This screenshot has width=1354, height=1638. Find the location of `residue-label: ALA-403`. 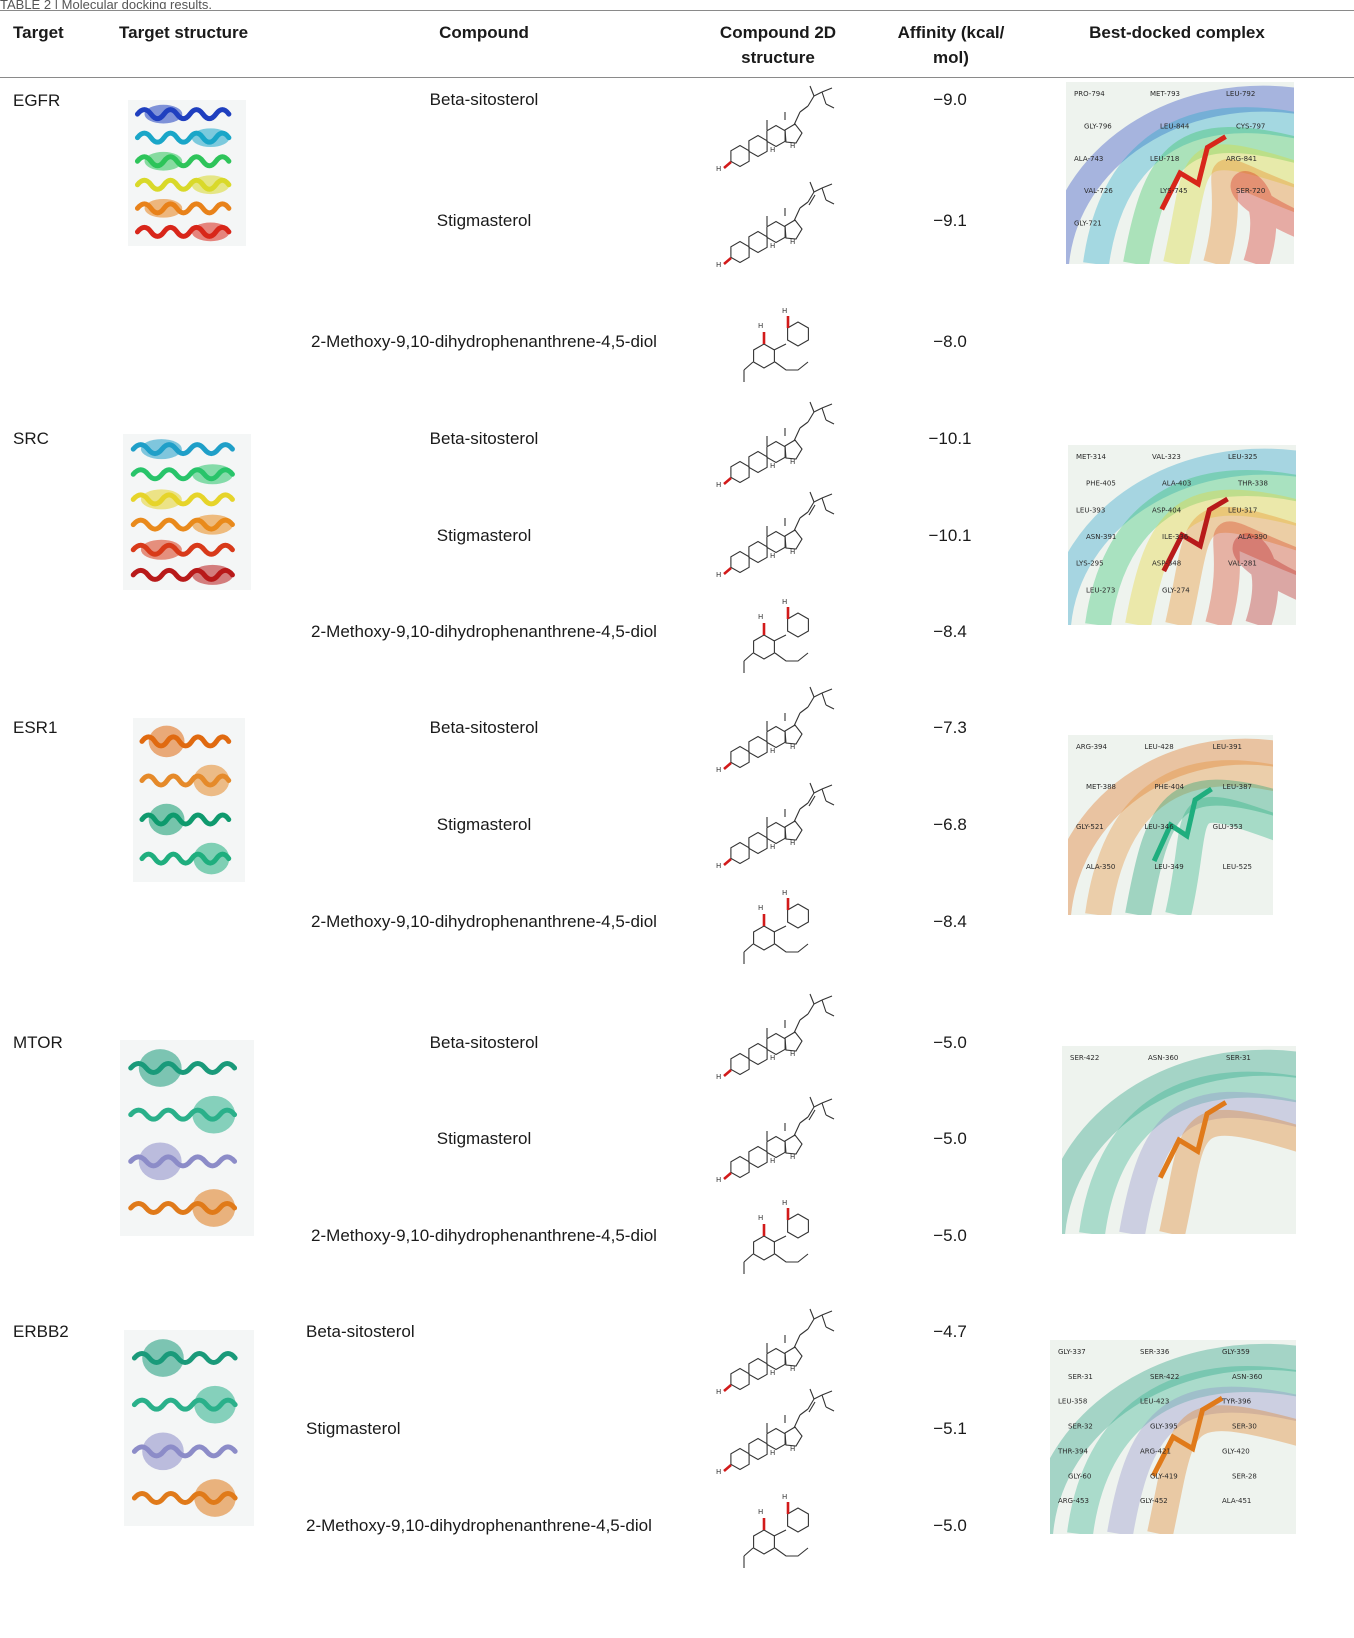

residue-label: ALA-403 is located at coordinates (1176, 484).